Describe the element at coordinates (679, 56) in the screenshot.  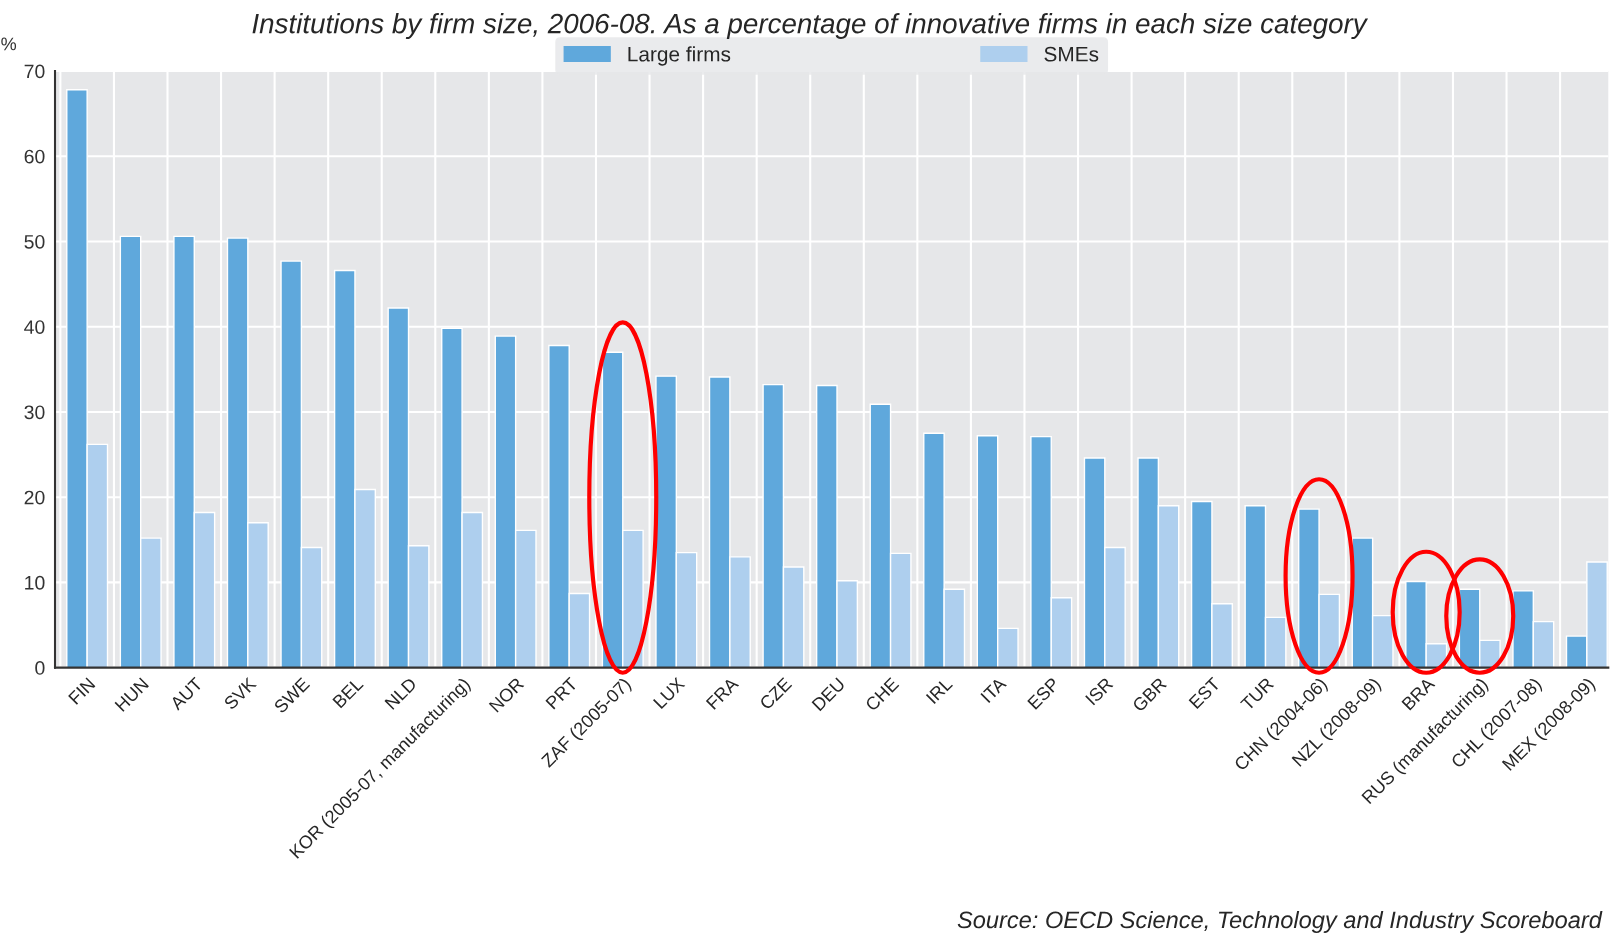
I see `legend-label: Large firms` at that location.